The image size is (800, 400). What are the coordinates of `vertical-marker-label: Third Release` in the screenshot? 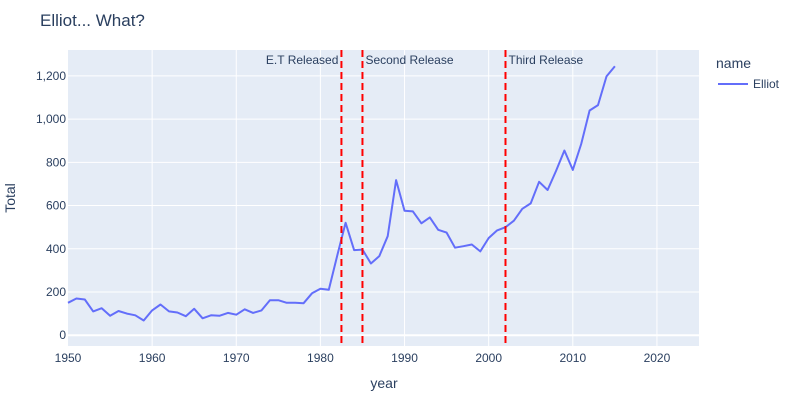 It's located at (545, 60).